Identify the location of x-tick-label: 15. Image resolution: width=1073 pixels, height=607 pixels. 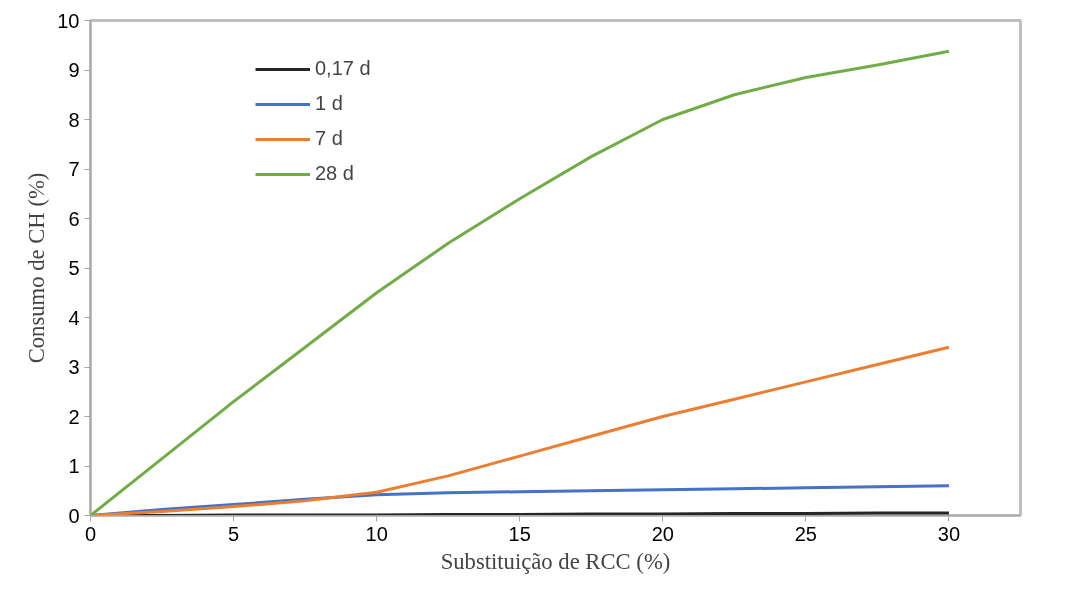
(519, 533).